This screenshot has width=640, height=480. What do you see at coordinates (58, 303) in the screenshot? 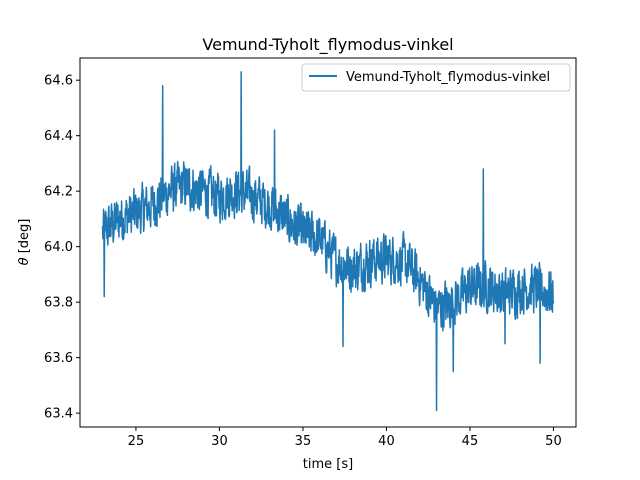
I see `y-tick-label: 63.8` at bounding box center [58, 303].